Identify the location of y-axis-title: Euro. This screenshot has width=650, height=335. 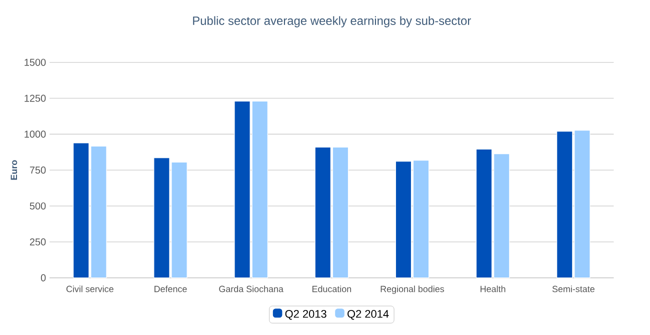
(14, 170).